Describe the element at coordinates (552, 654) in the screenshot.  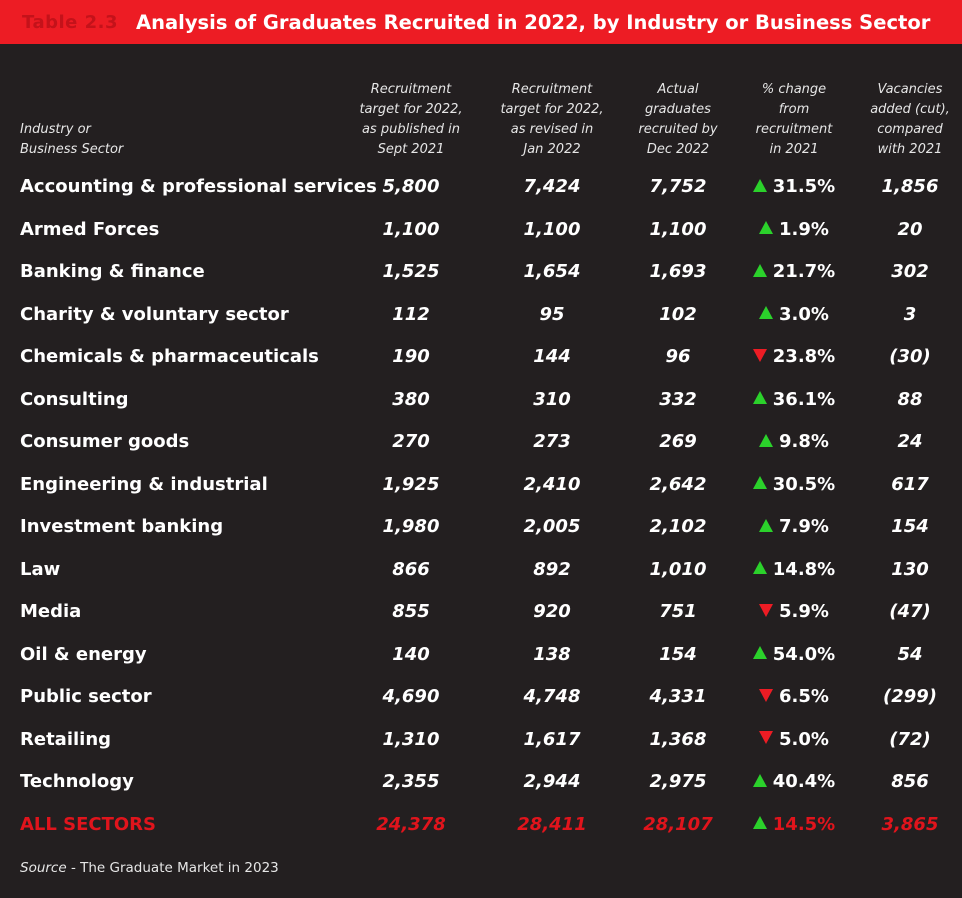
I see `target-jan-cell: 138` at that location.